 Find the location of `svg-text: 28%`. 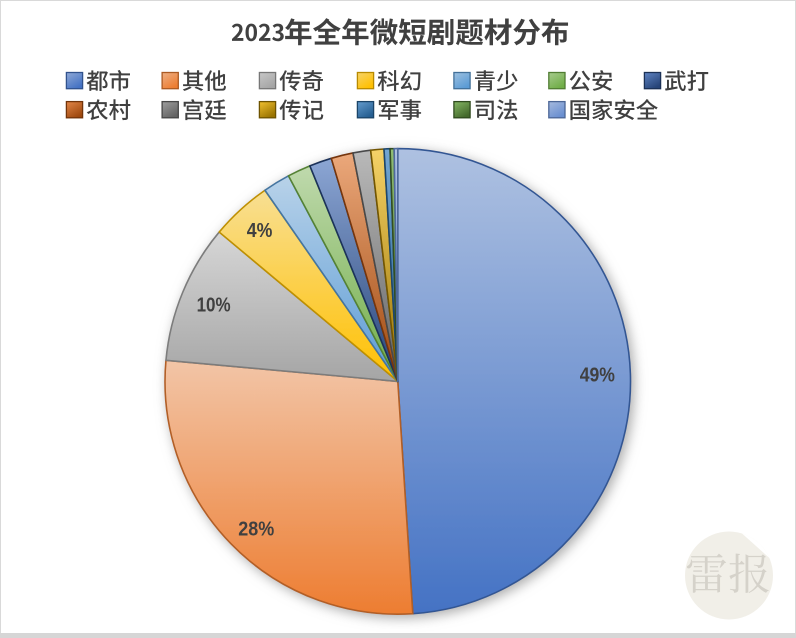

svg-text: 28% is located at coordinates (256, 529).